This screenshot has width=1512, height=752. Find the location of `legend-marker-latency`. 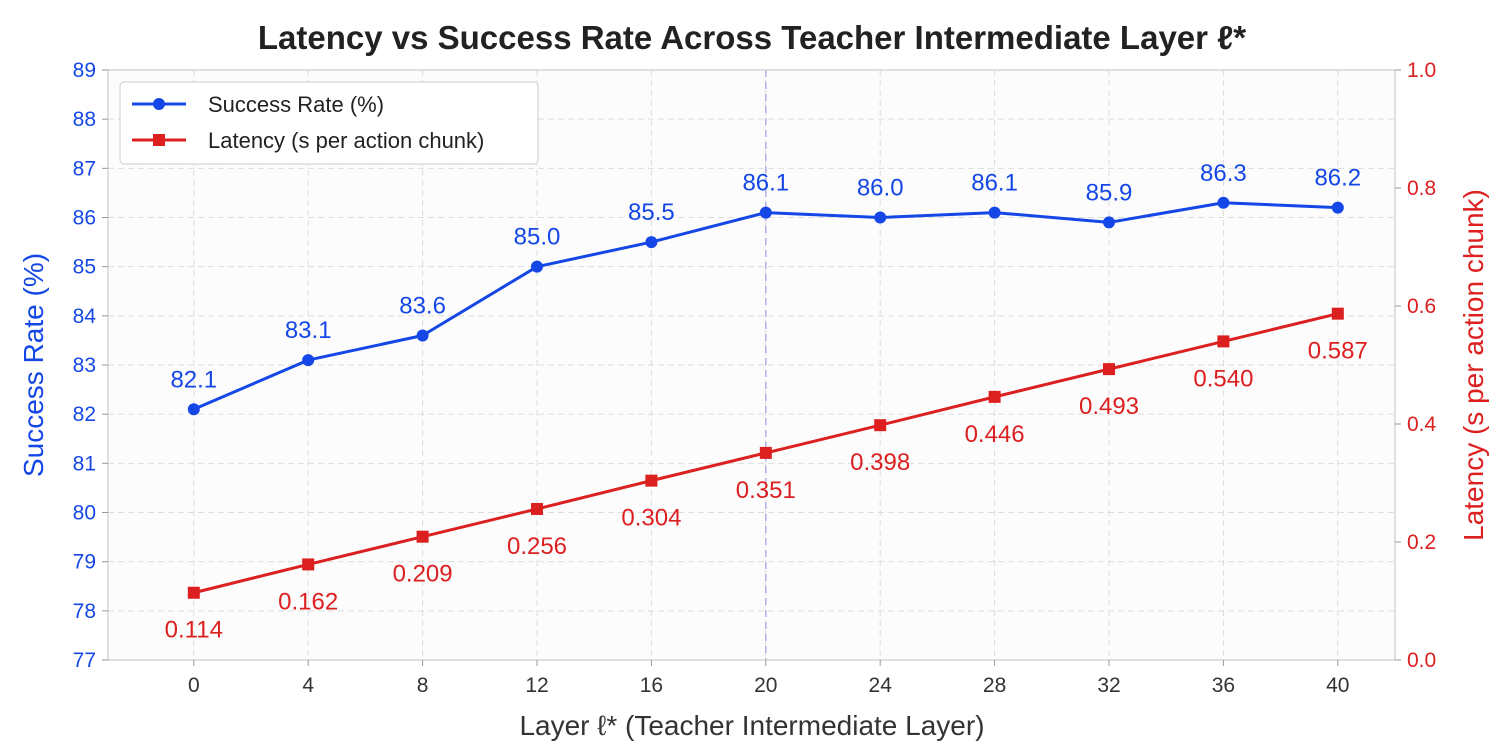

legend-marker-latency is located at coordinates (159, 140).